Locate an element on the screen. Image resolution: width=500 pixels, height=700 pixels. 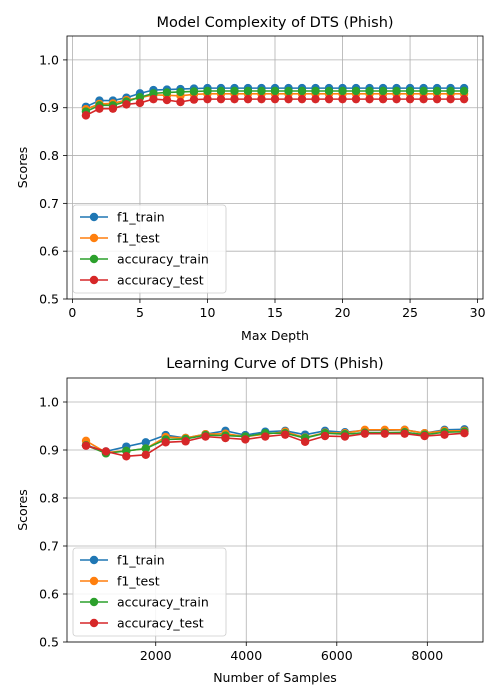
x-tick-label: 25 is located at coordinates (410, 312).